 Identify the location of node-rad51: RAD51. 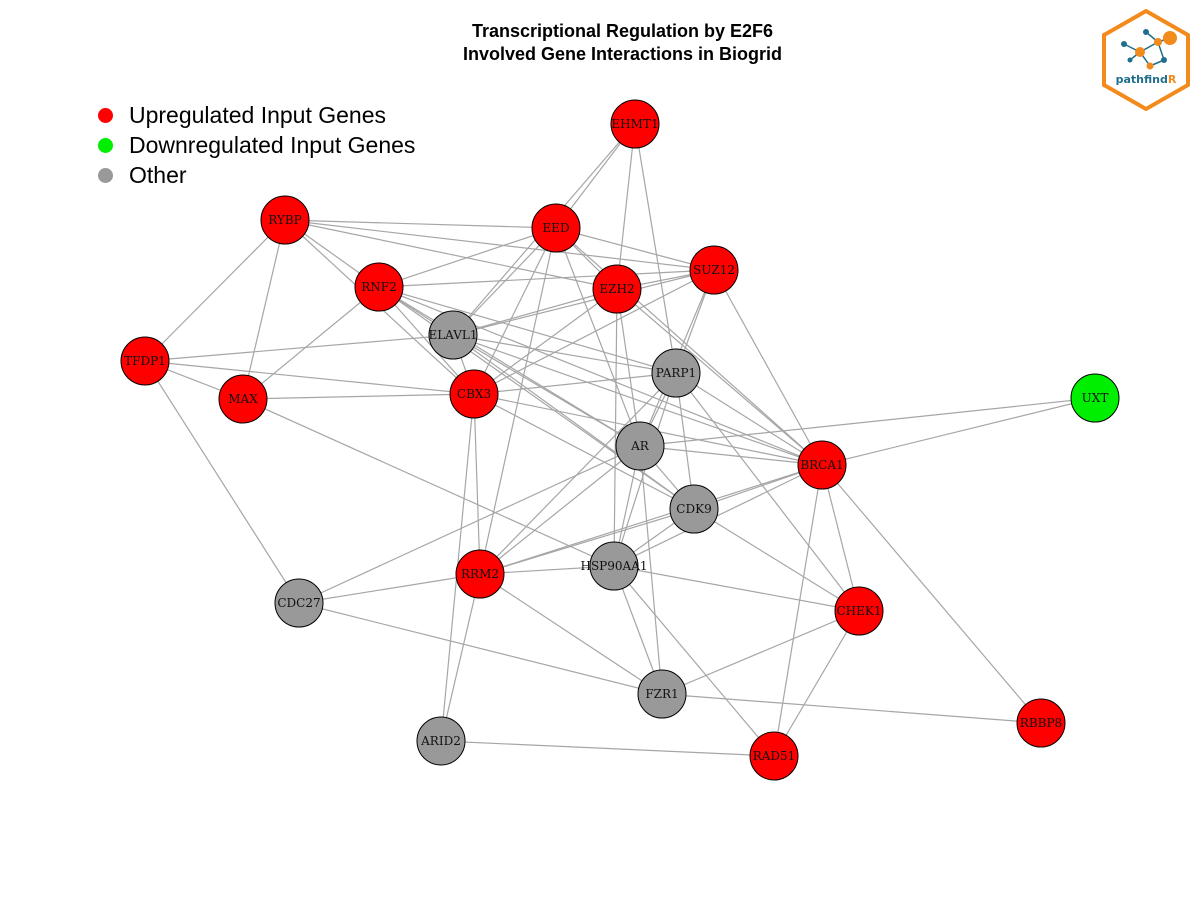
(774, 756).